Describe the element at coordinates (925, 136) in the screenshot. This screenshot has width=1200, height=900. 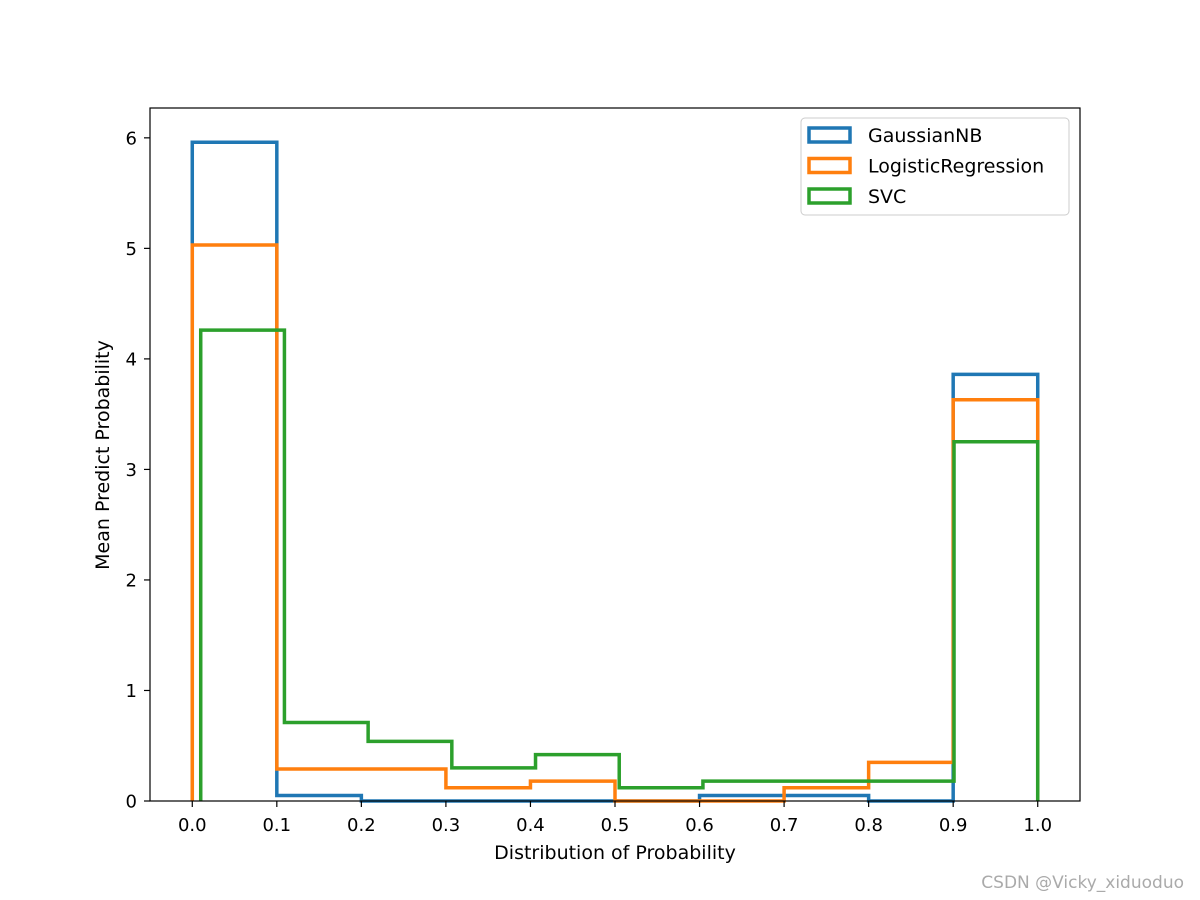
I see `legend-label: GaussianNB` at that location.